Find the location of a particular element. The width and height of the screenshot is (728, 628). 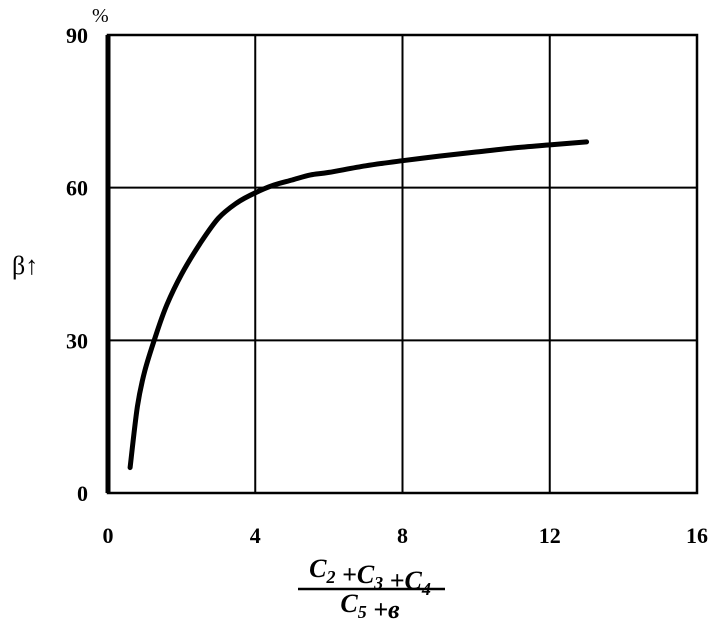

x-tick-label-4: 4 is located at coordinates (255, 535).